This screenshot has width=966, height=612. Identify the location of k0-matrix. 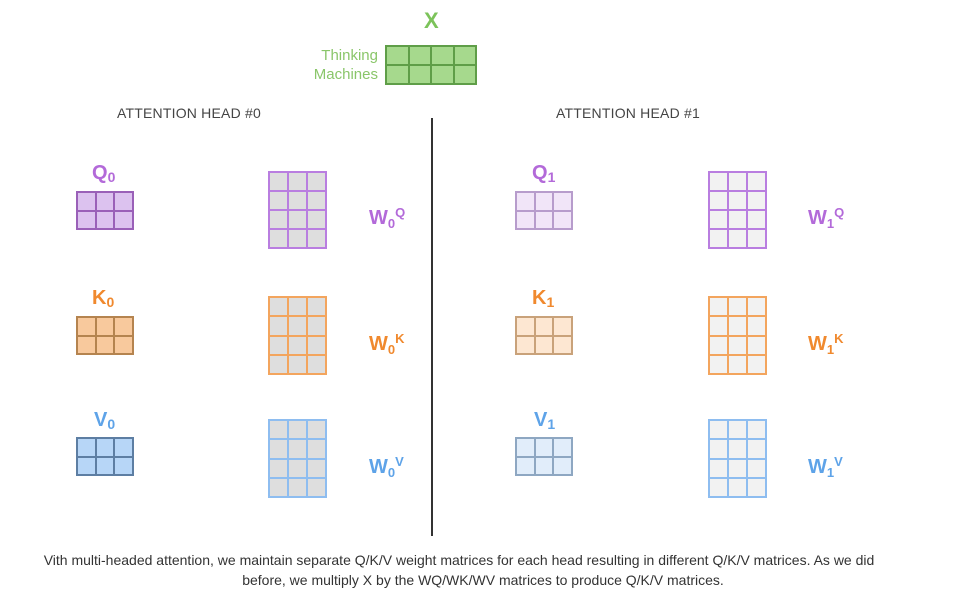
(105, 335).